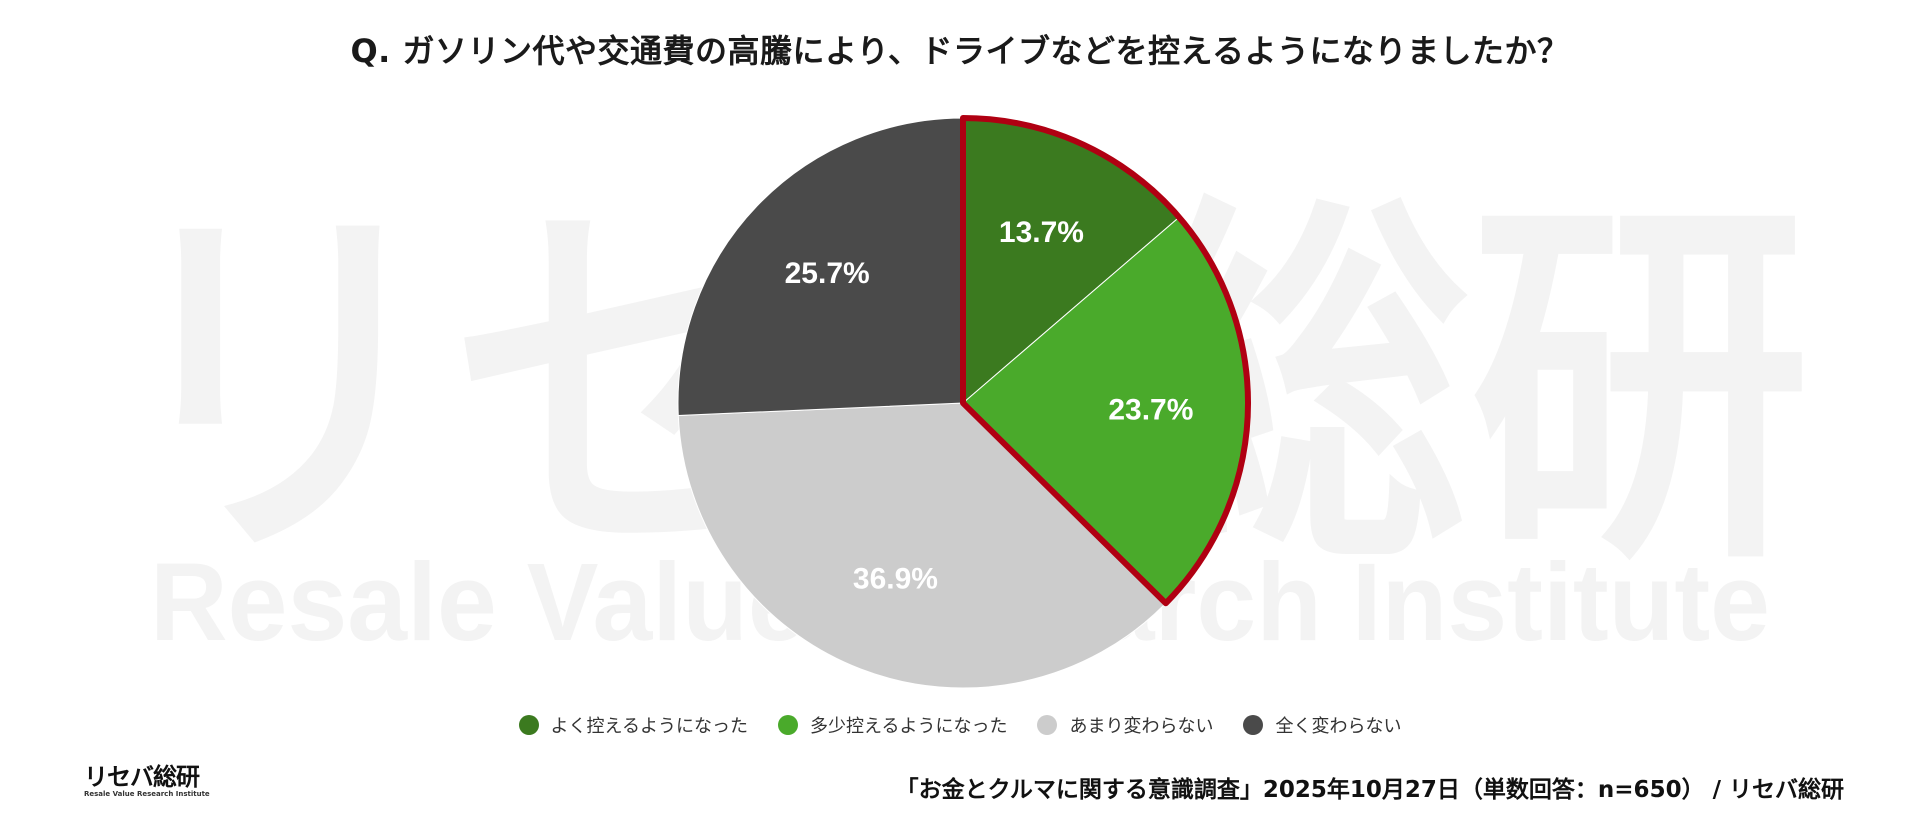  I want to click on legend-item-1: よく控えるようになった, so click(633, 725).